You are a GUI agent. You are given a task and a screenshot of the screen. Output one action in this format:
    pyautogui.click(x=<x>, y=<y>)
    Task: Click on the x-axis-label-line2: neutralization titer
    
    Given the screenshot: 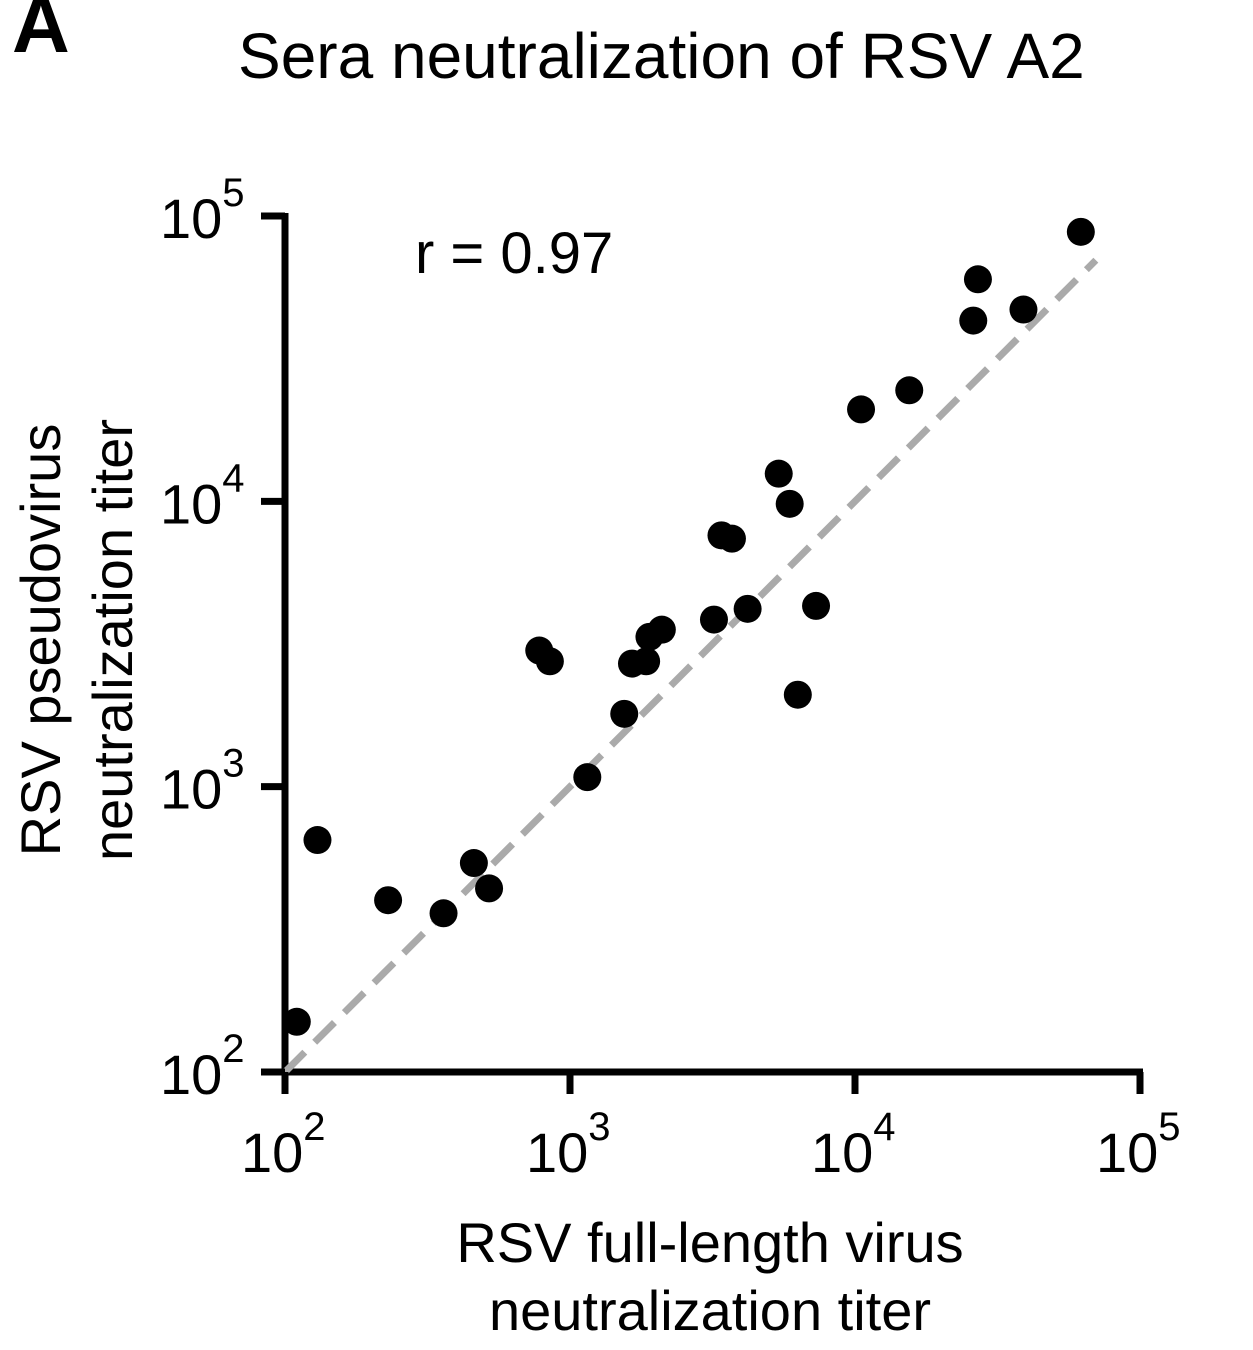 What is the action you would take?
    pyautogui.click(x=710, y=1310)
    